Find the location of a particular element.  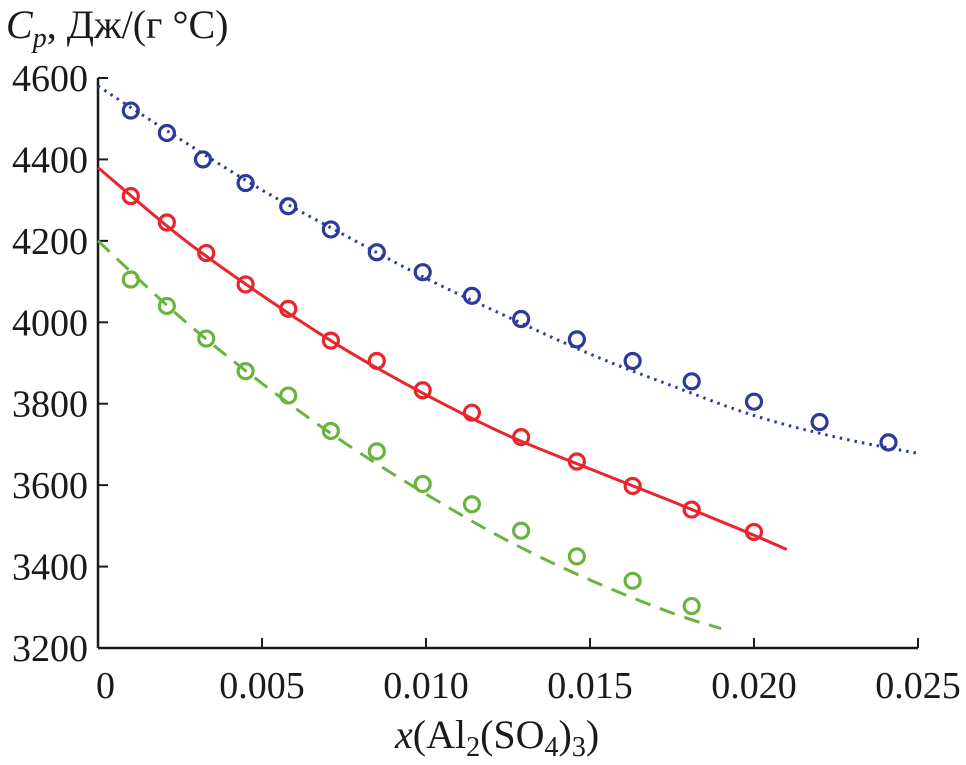

y-tick-label: 4200 is located at coordinates (50, 242).